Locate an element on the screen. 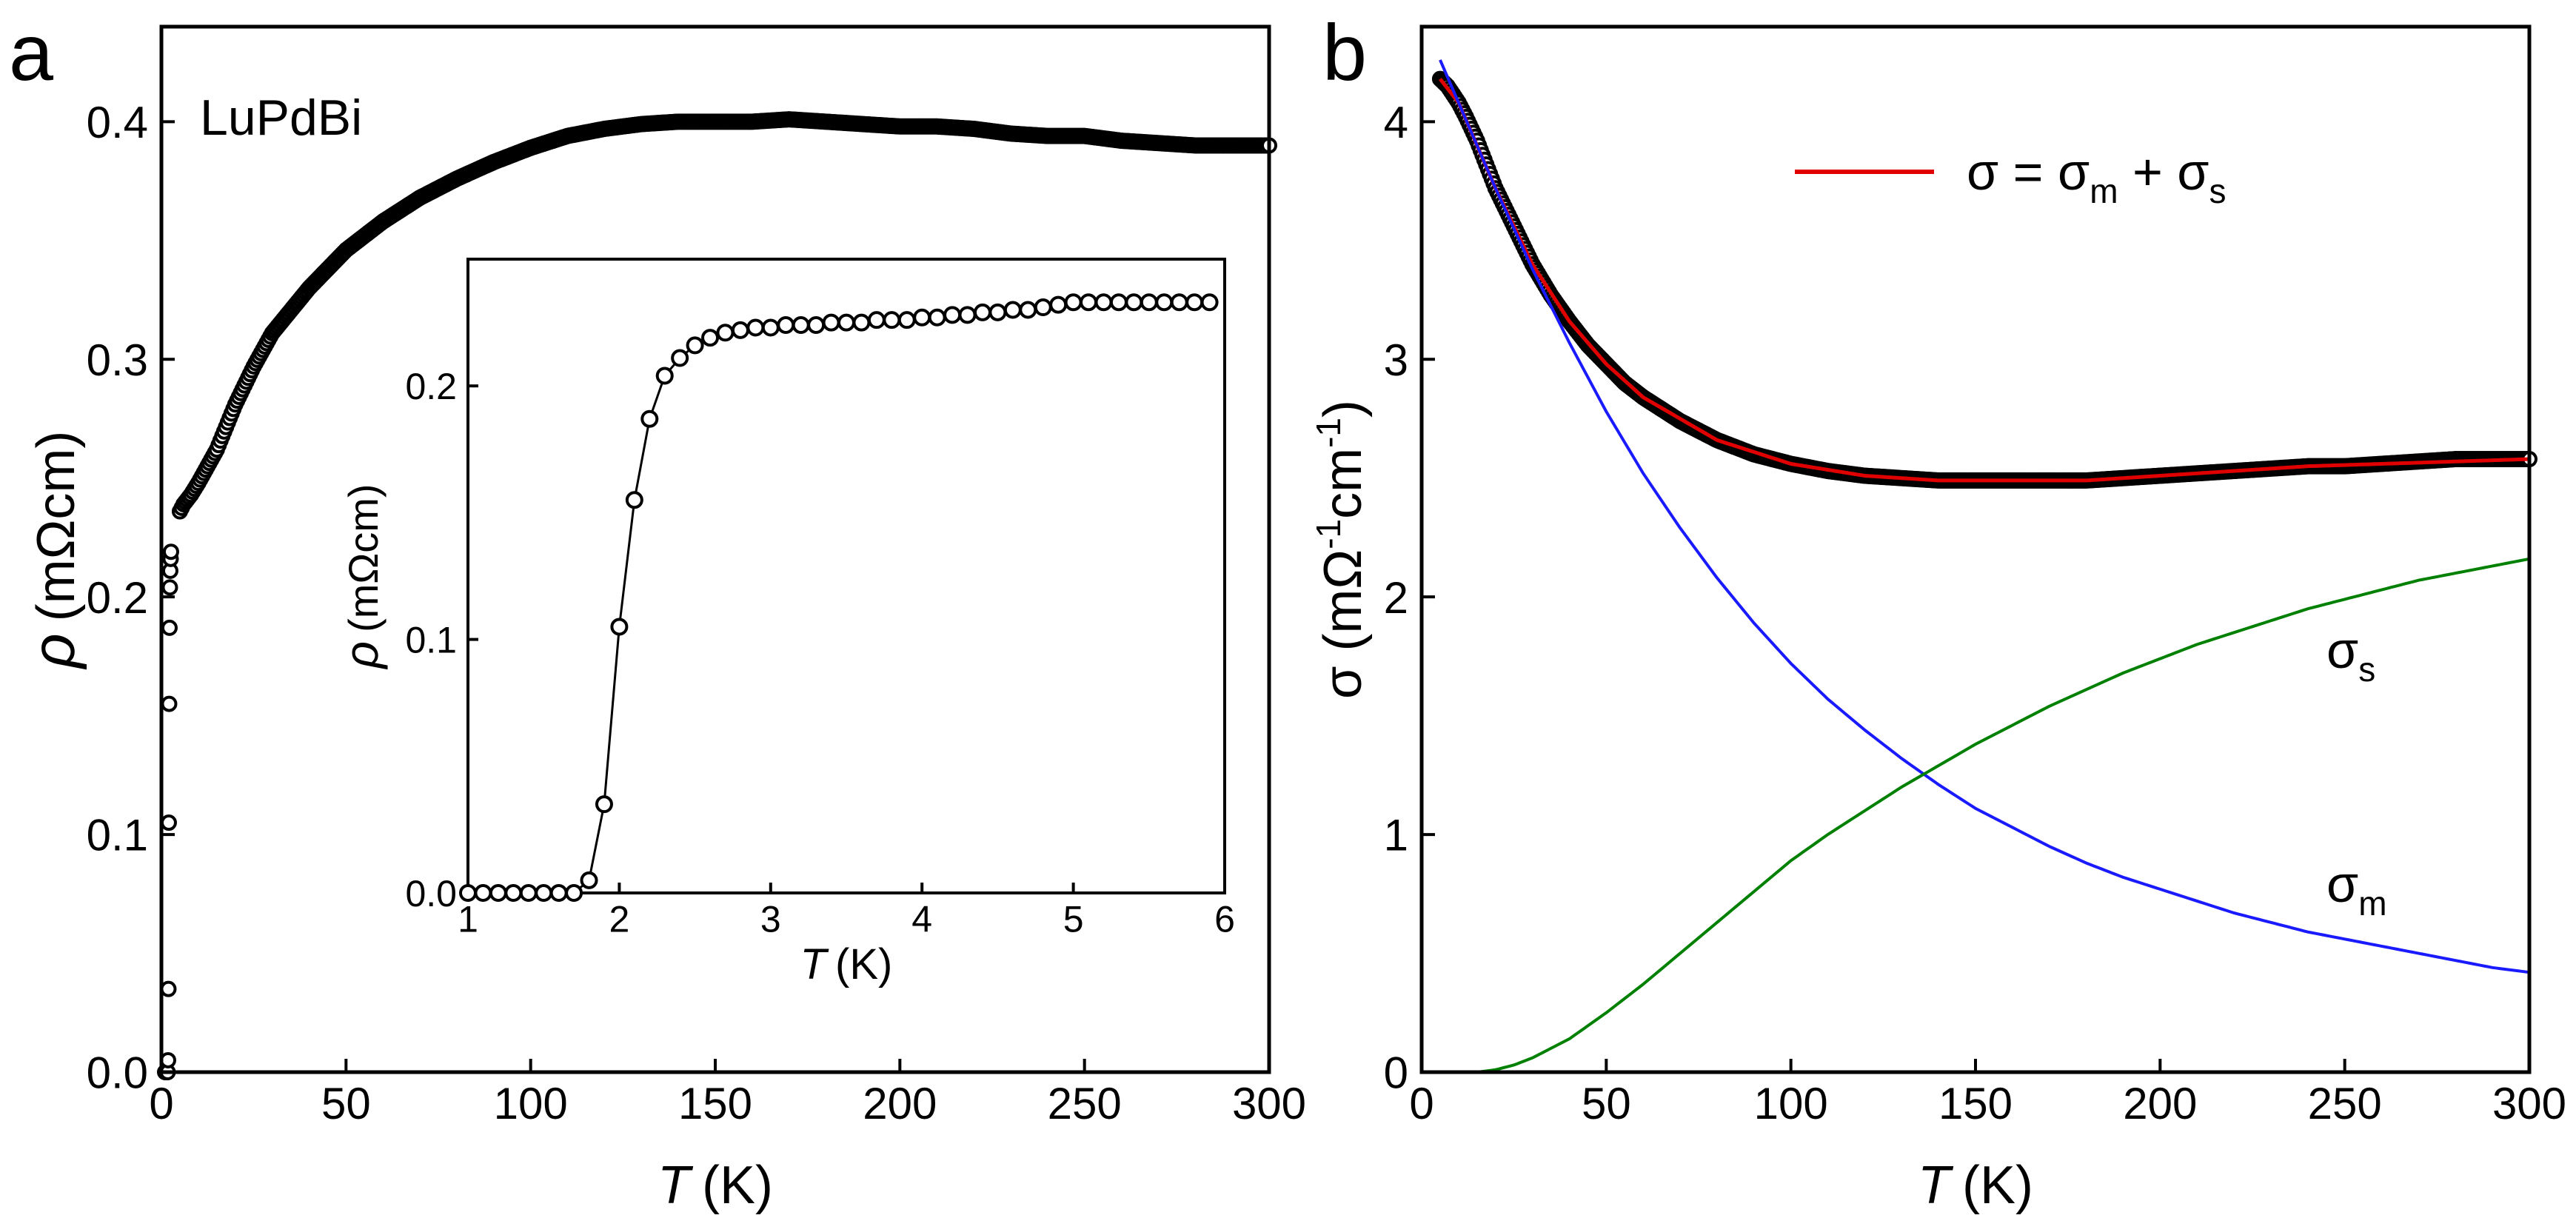 Image resolution: width=2576 pixels, height=1218 pixels. legend-sub: s is located at coordinates (2218, 191).